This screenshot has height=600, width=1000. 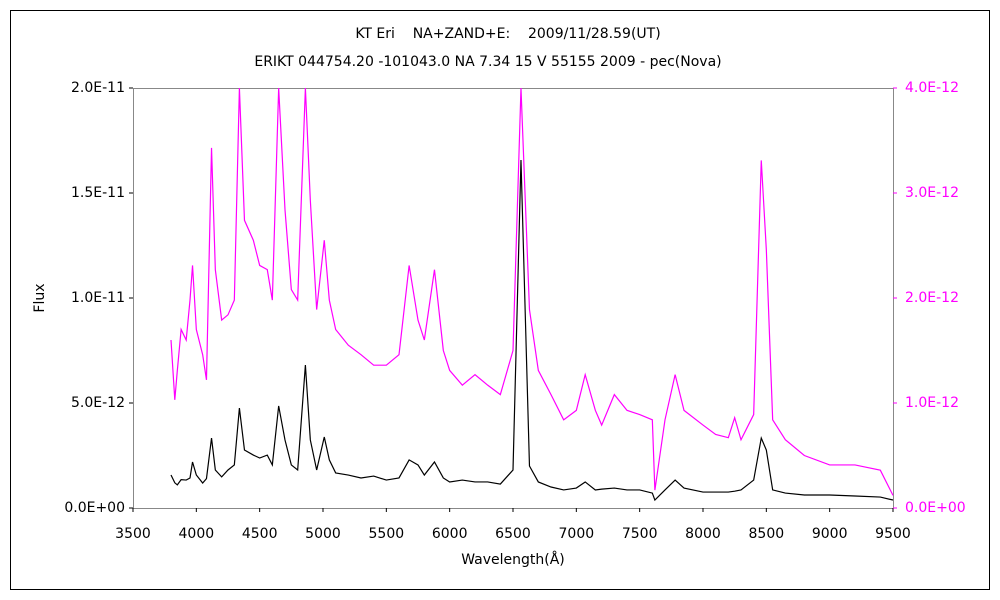 I want to click on x-tick-label: 5500, so click(x=387, y=534).